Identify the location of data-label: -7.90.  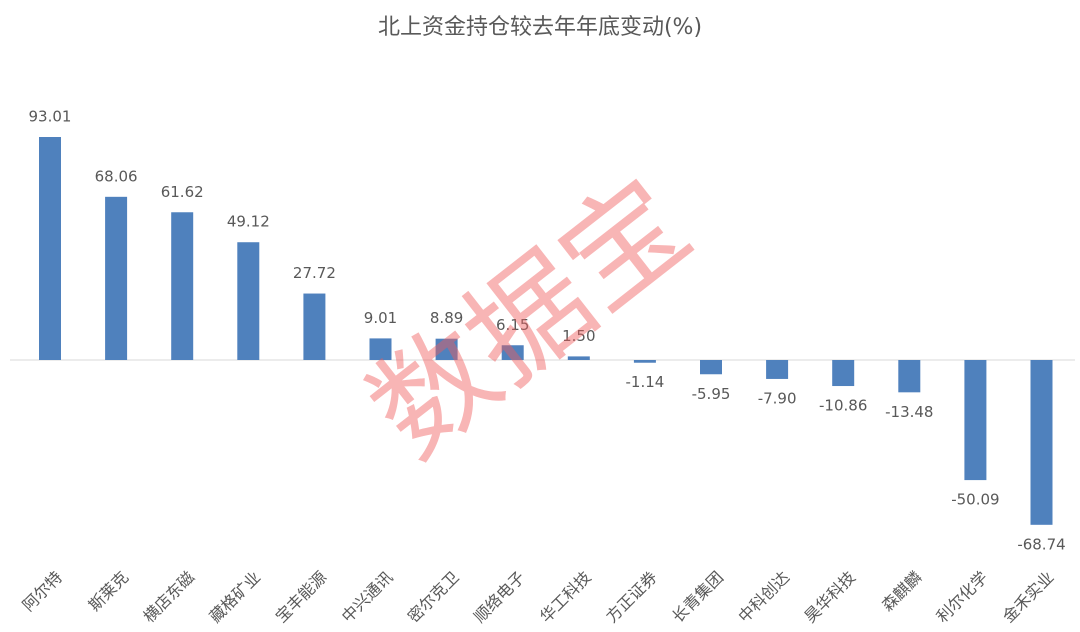
(777, 398).